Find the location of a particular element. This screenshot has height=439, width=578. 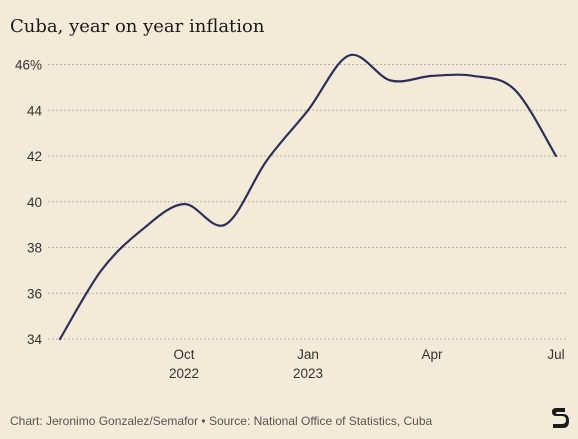

x-axis-labels: Oct 2022 Jan 2023 Apr Jul is located at coordinates (367, 364).